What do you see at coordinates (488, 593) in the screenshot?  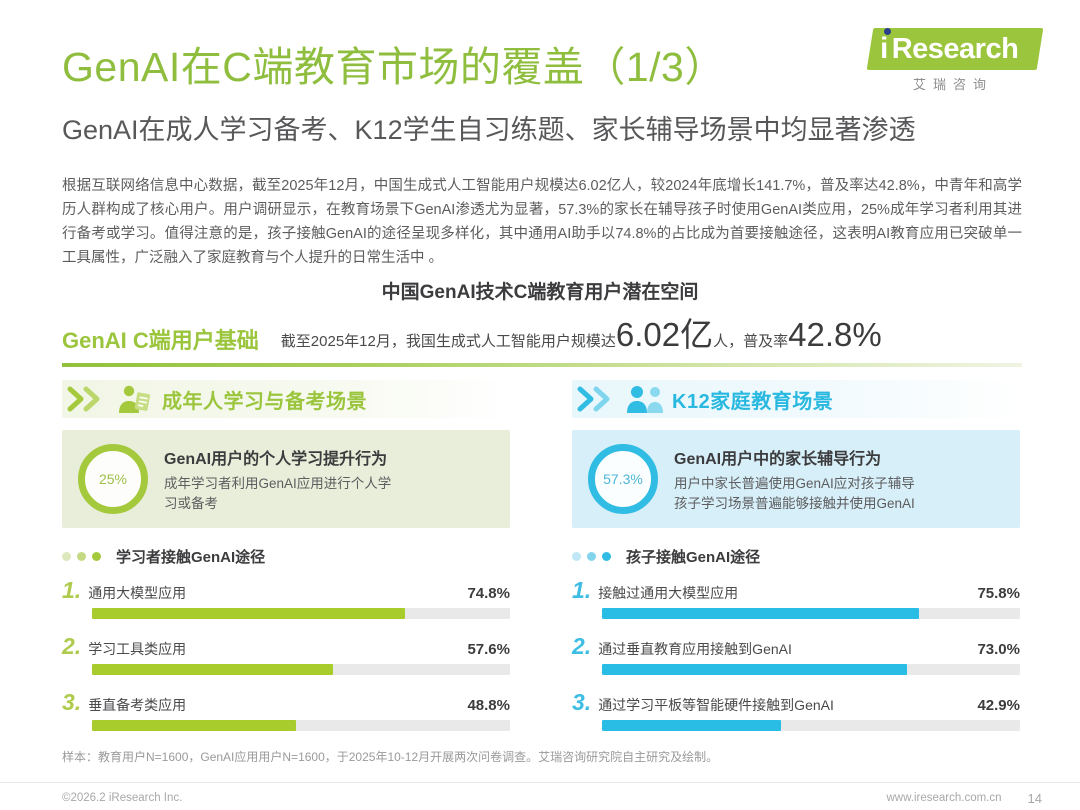 I see `bar-value: 74.8%` at bounding box center [488, 593].